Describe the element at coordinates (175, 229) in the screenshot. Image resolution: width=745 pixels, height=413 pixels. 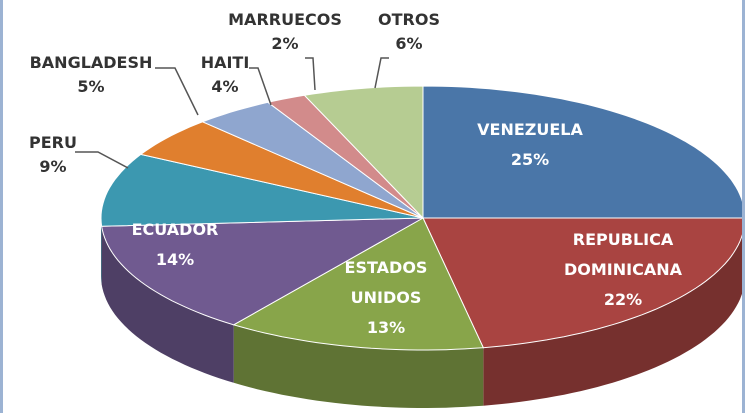
I see `category-label: ECUADOR` at that location.